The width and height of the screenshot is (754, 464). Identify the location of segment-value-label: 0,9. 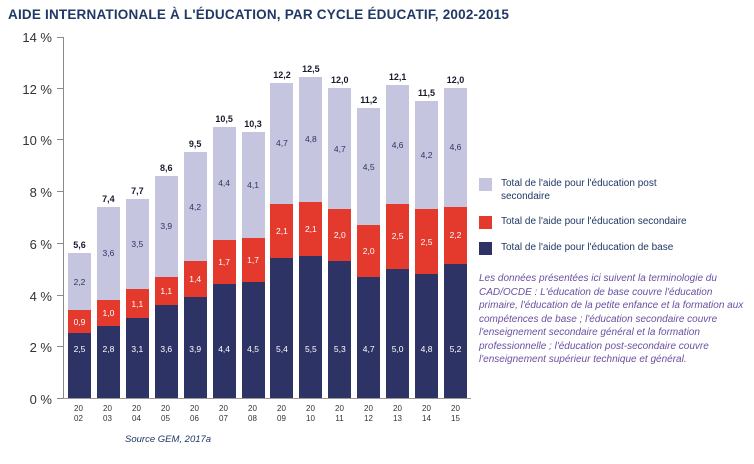
(79, 321).